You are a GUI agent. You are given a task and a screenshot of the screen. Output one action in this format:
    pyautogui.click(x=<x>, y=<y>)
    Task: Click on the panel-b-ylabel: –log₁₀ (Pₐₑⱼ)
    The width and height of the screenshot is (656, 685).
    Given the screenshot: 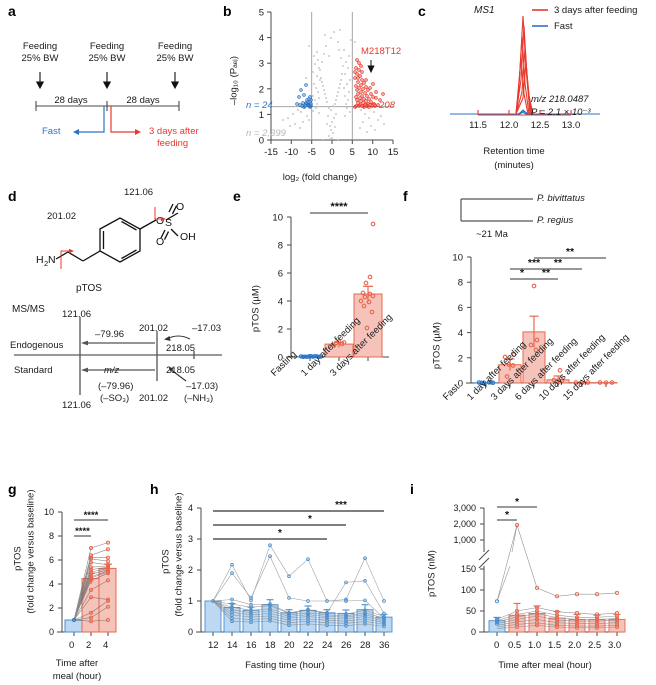 What is the action you would take?
    pyautogui.click(x=234, y=81)
    